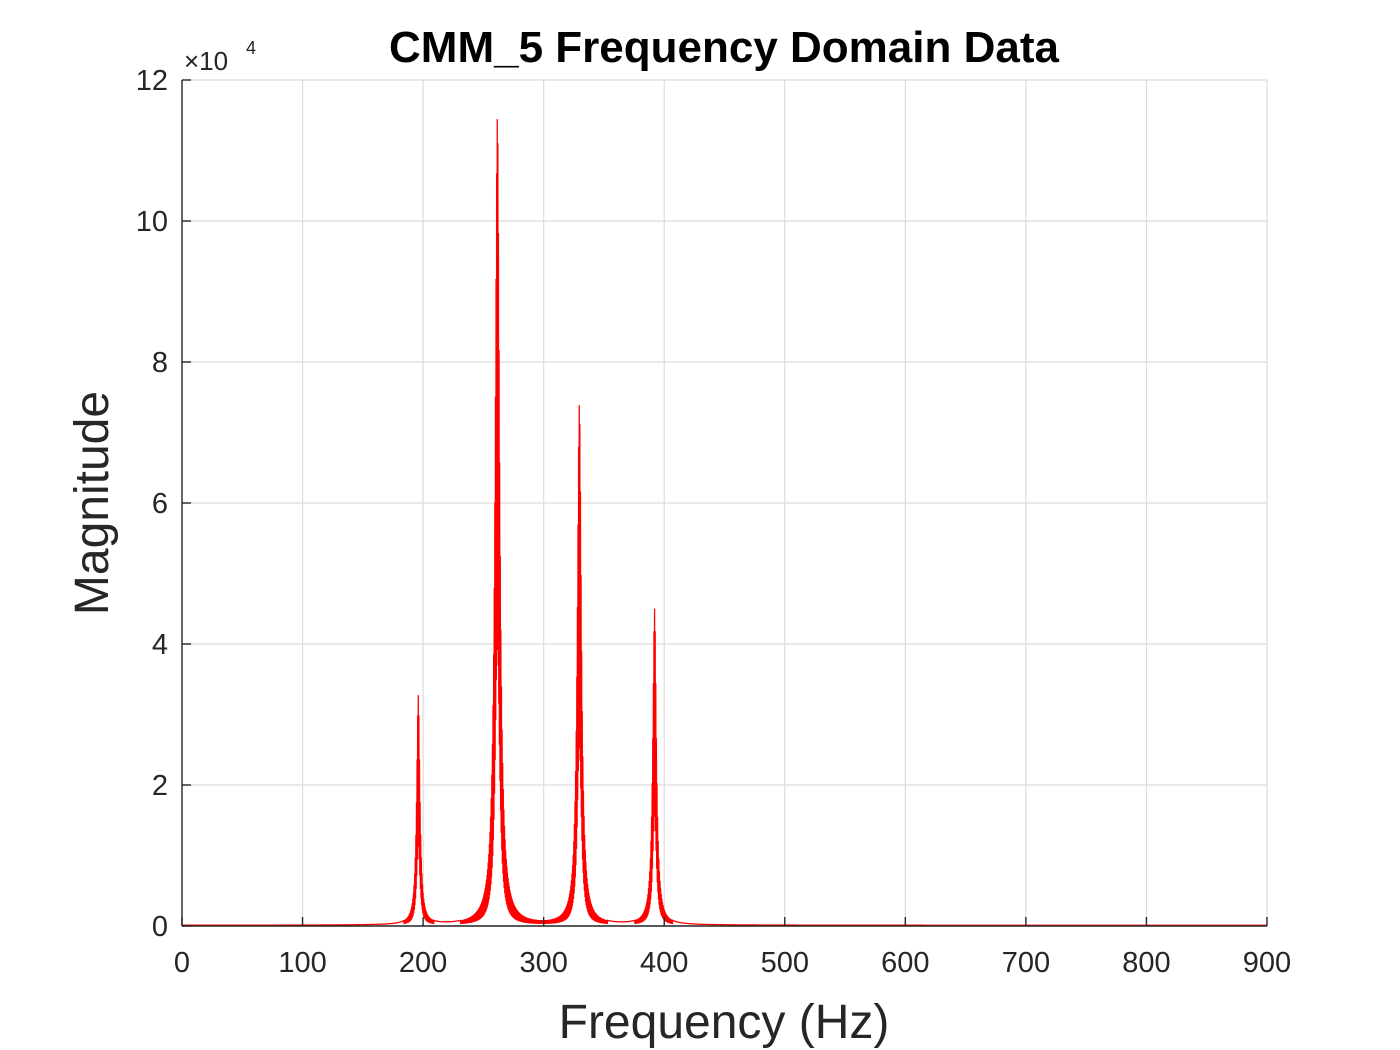  I want to click on x-tick-label: 700, so click(1026, 963).